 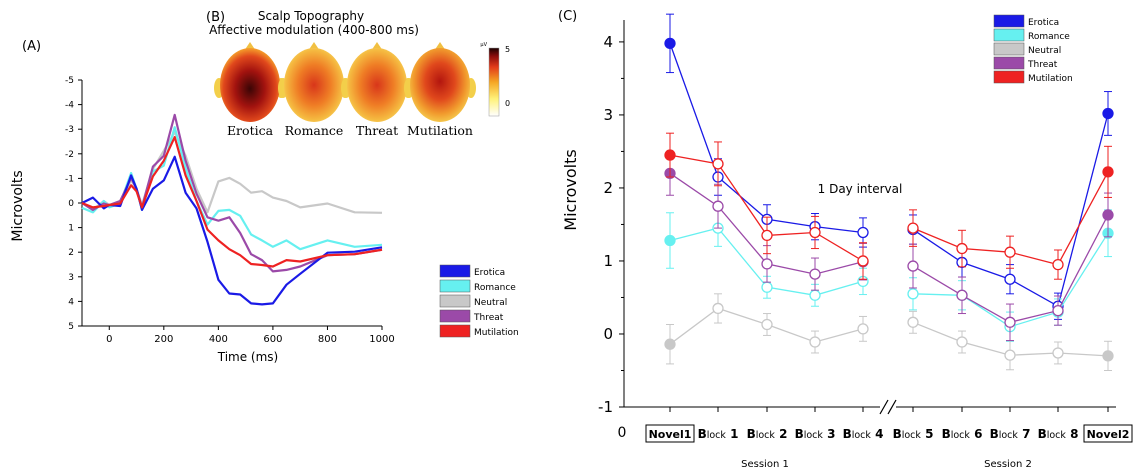 What do you see at coordinates (218, 339) in the screenshot?
I see `a-xtick-label: 400` at bounding box center [218, 339].